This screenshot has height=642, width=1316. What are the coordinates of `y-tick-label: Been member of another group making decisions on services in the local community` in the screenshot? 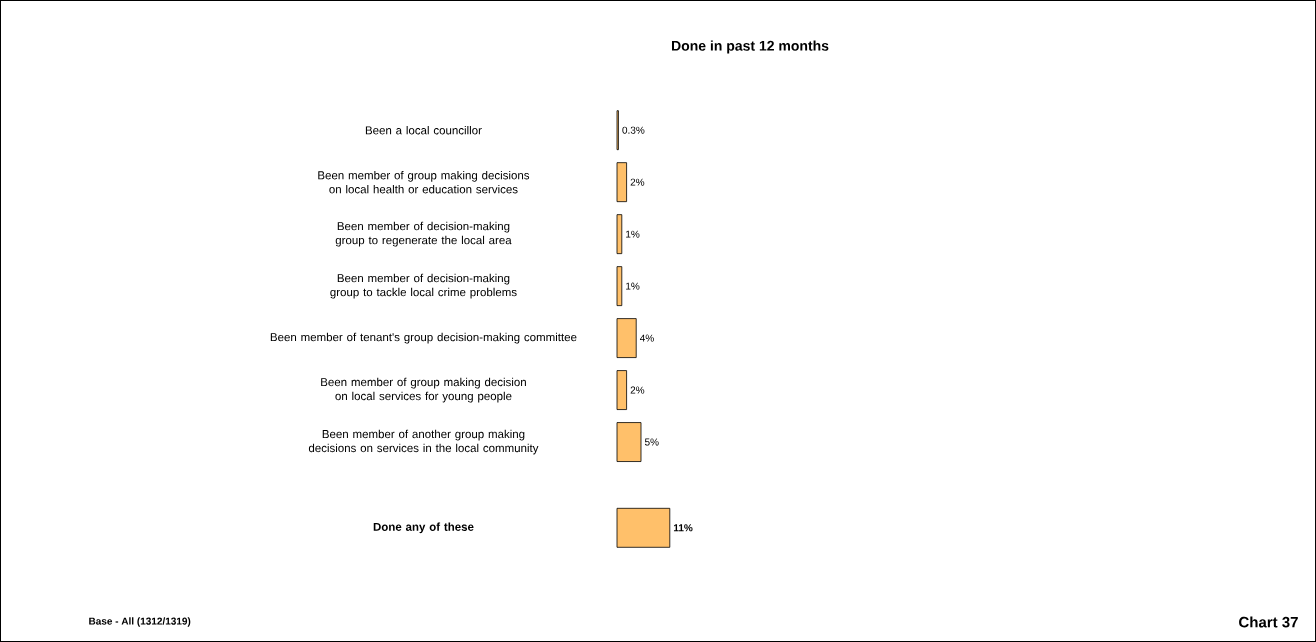 It's located at (423, 442).